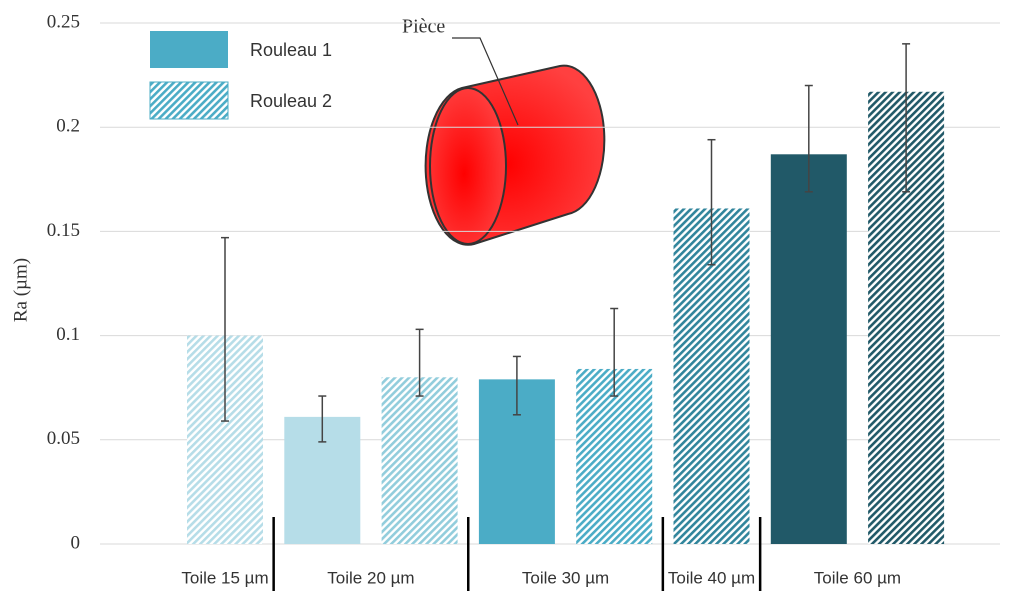 This screenshot has height=591, width=1017. Describe the element at coordinates (711, 577) in the screenshot. I see `x-tick-label: Toile 40 µm` at that location.